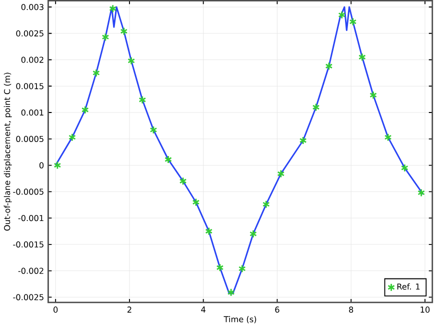  I want to click on y-tick-label: -0.0025, so click(28, 297).